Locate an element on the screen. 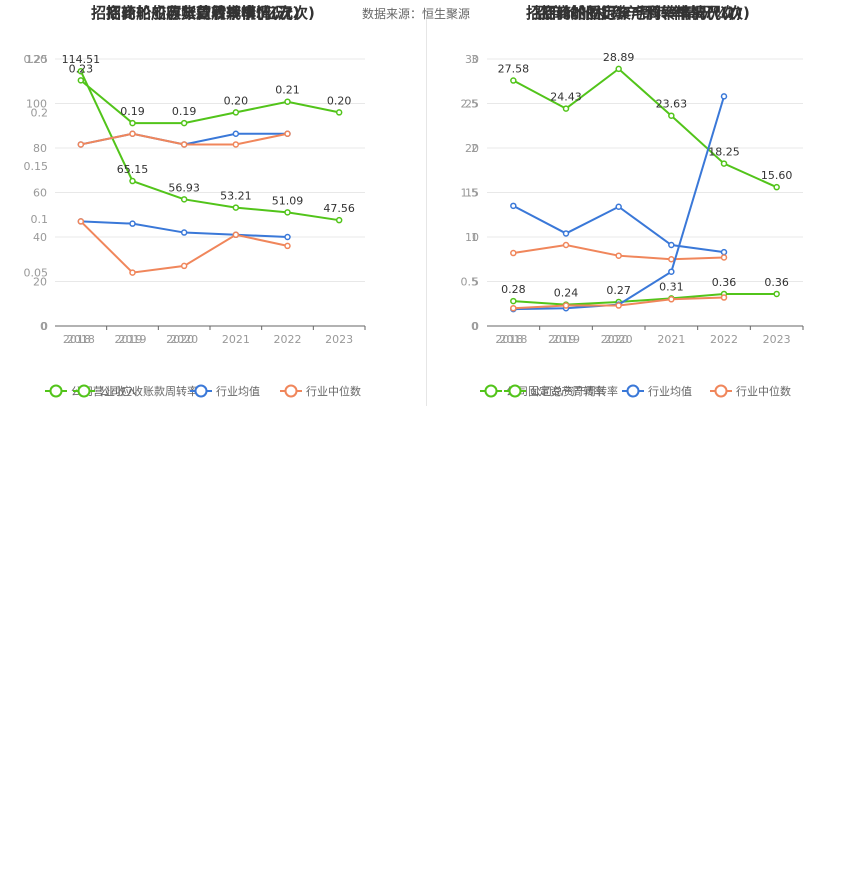  data-label: 27.58 is located at coordinates (514, 69).